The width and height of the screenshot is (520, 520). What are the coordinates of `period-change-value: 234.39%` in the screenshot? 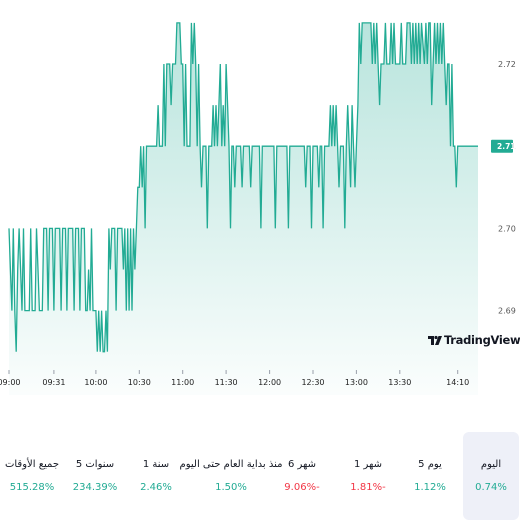 It's located at (95, 487).